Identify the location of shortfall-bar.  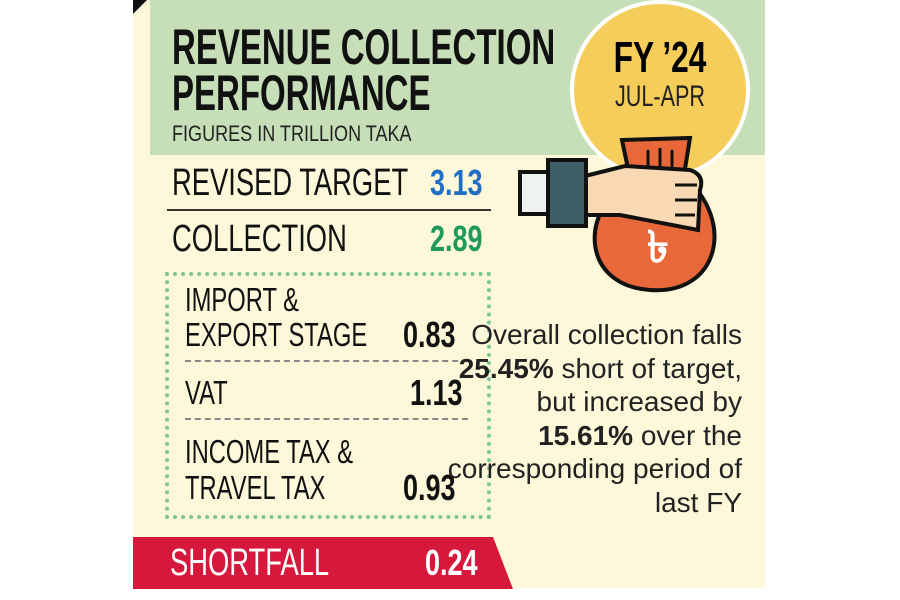
(323, 563).